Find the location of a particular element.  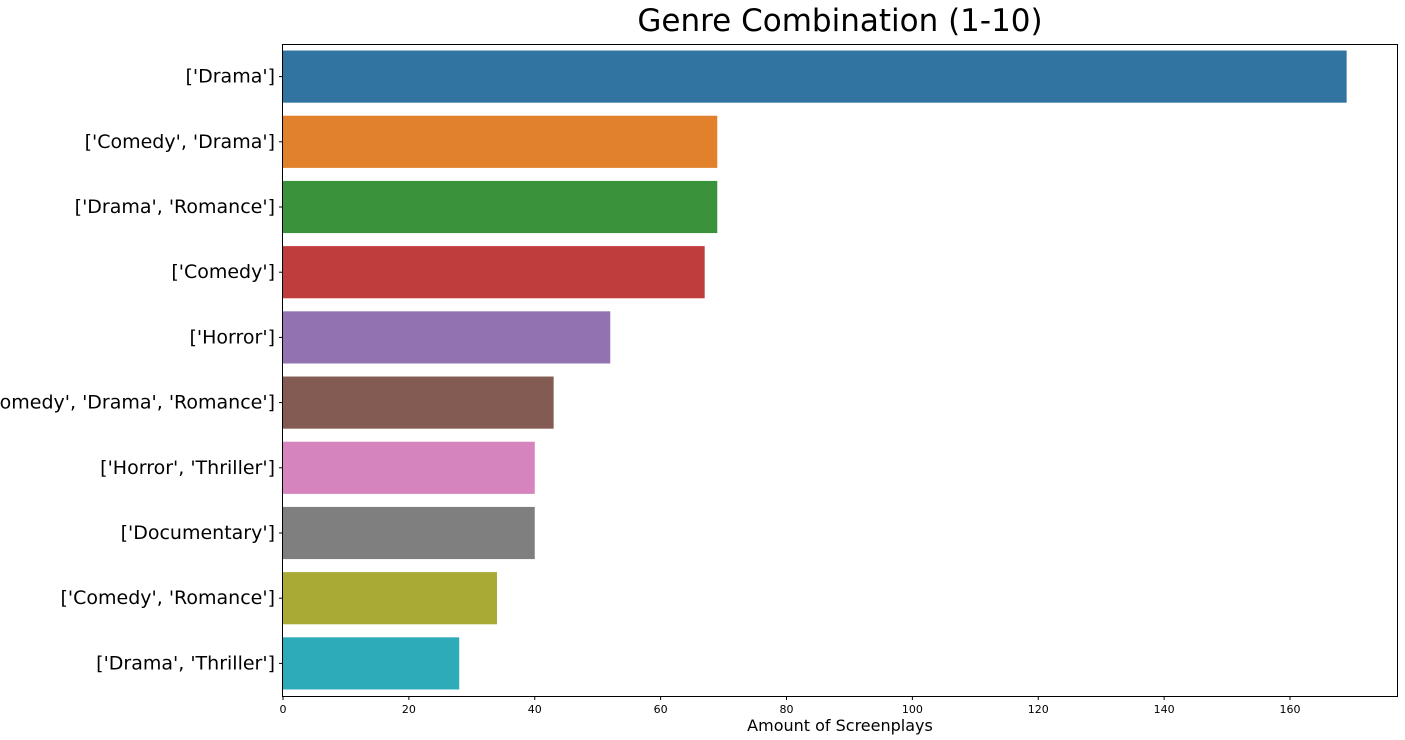

y-tick-label: ['Comedy', 'Drama', 'Romance'] is located at coordinates (137, 403).